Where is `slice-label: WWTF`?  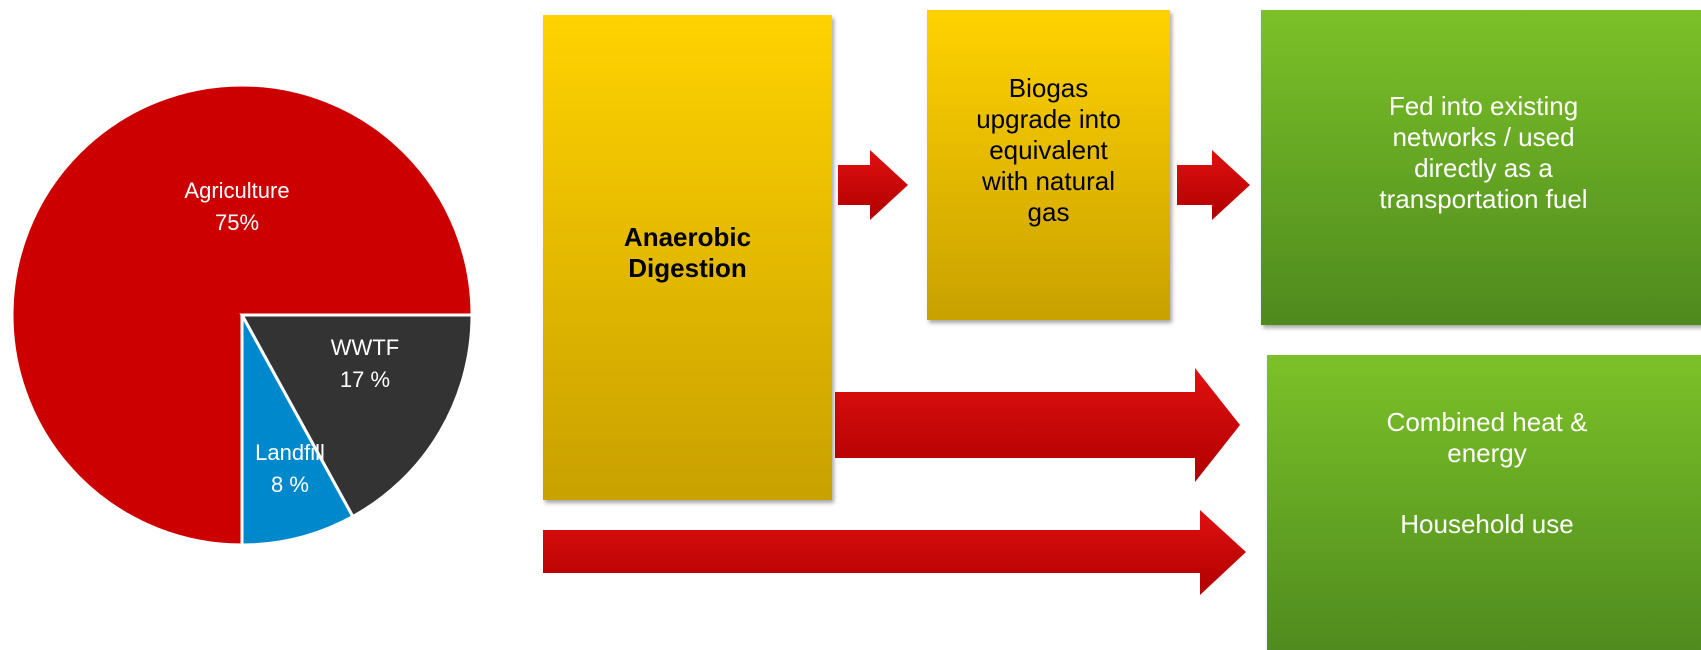
slice-label: WWTF is located at coordinates (365, 347).